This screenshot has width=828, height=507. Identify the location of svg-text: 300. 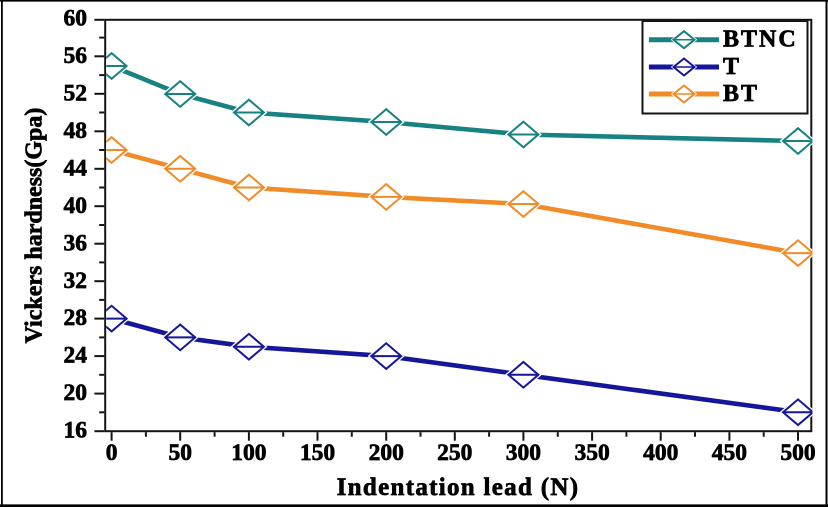
(523, 453).